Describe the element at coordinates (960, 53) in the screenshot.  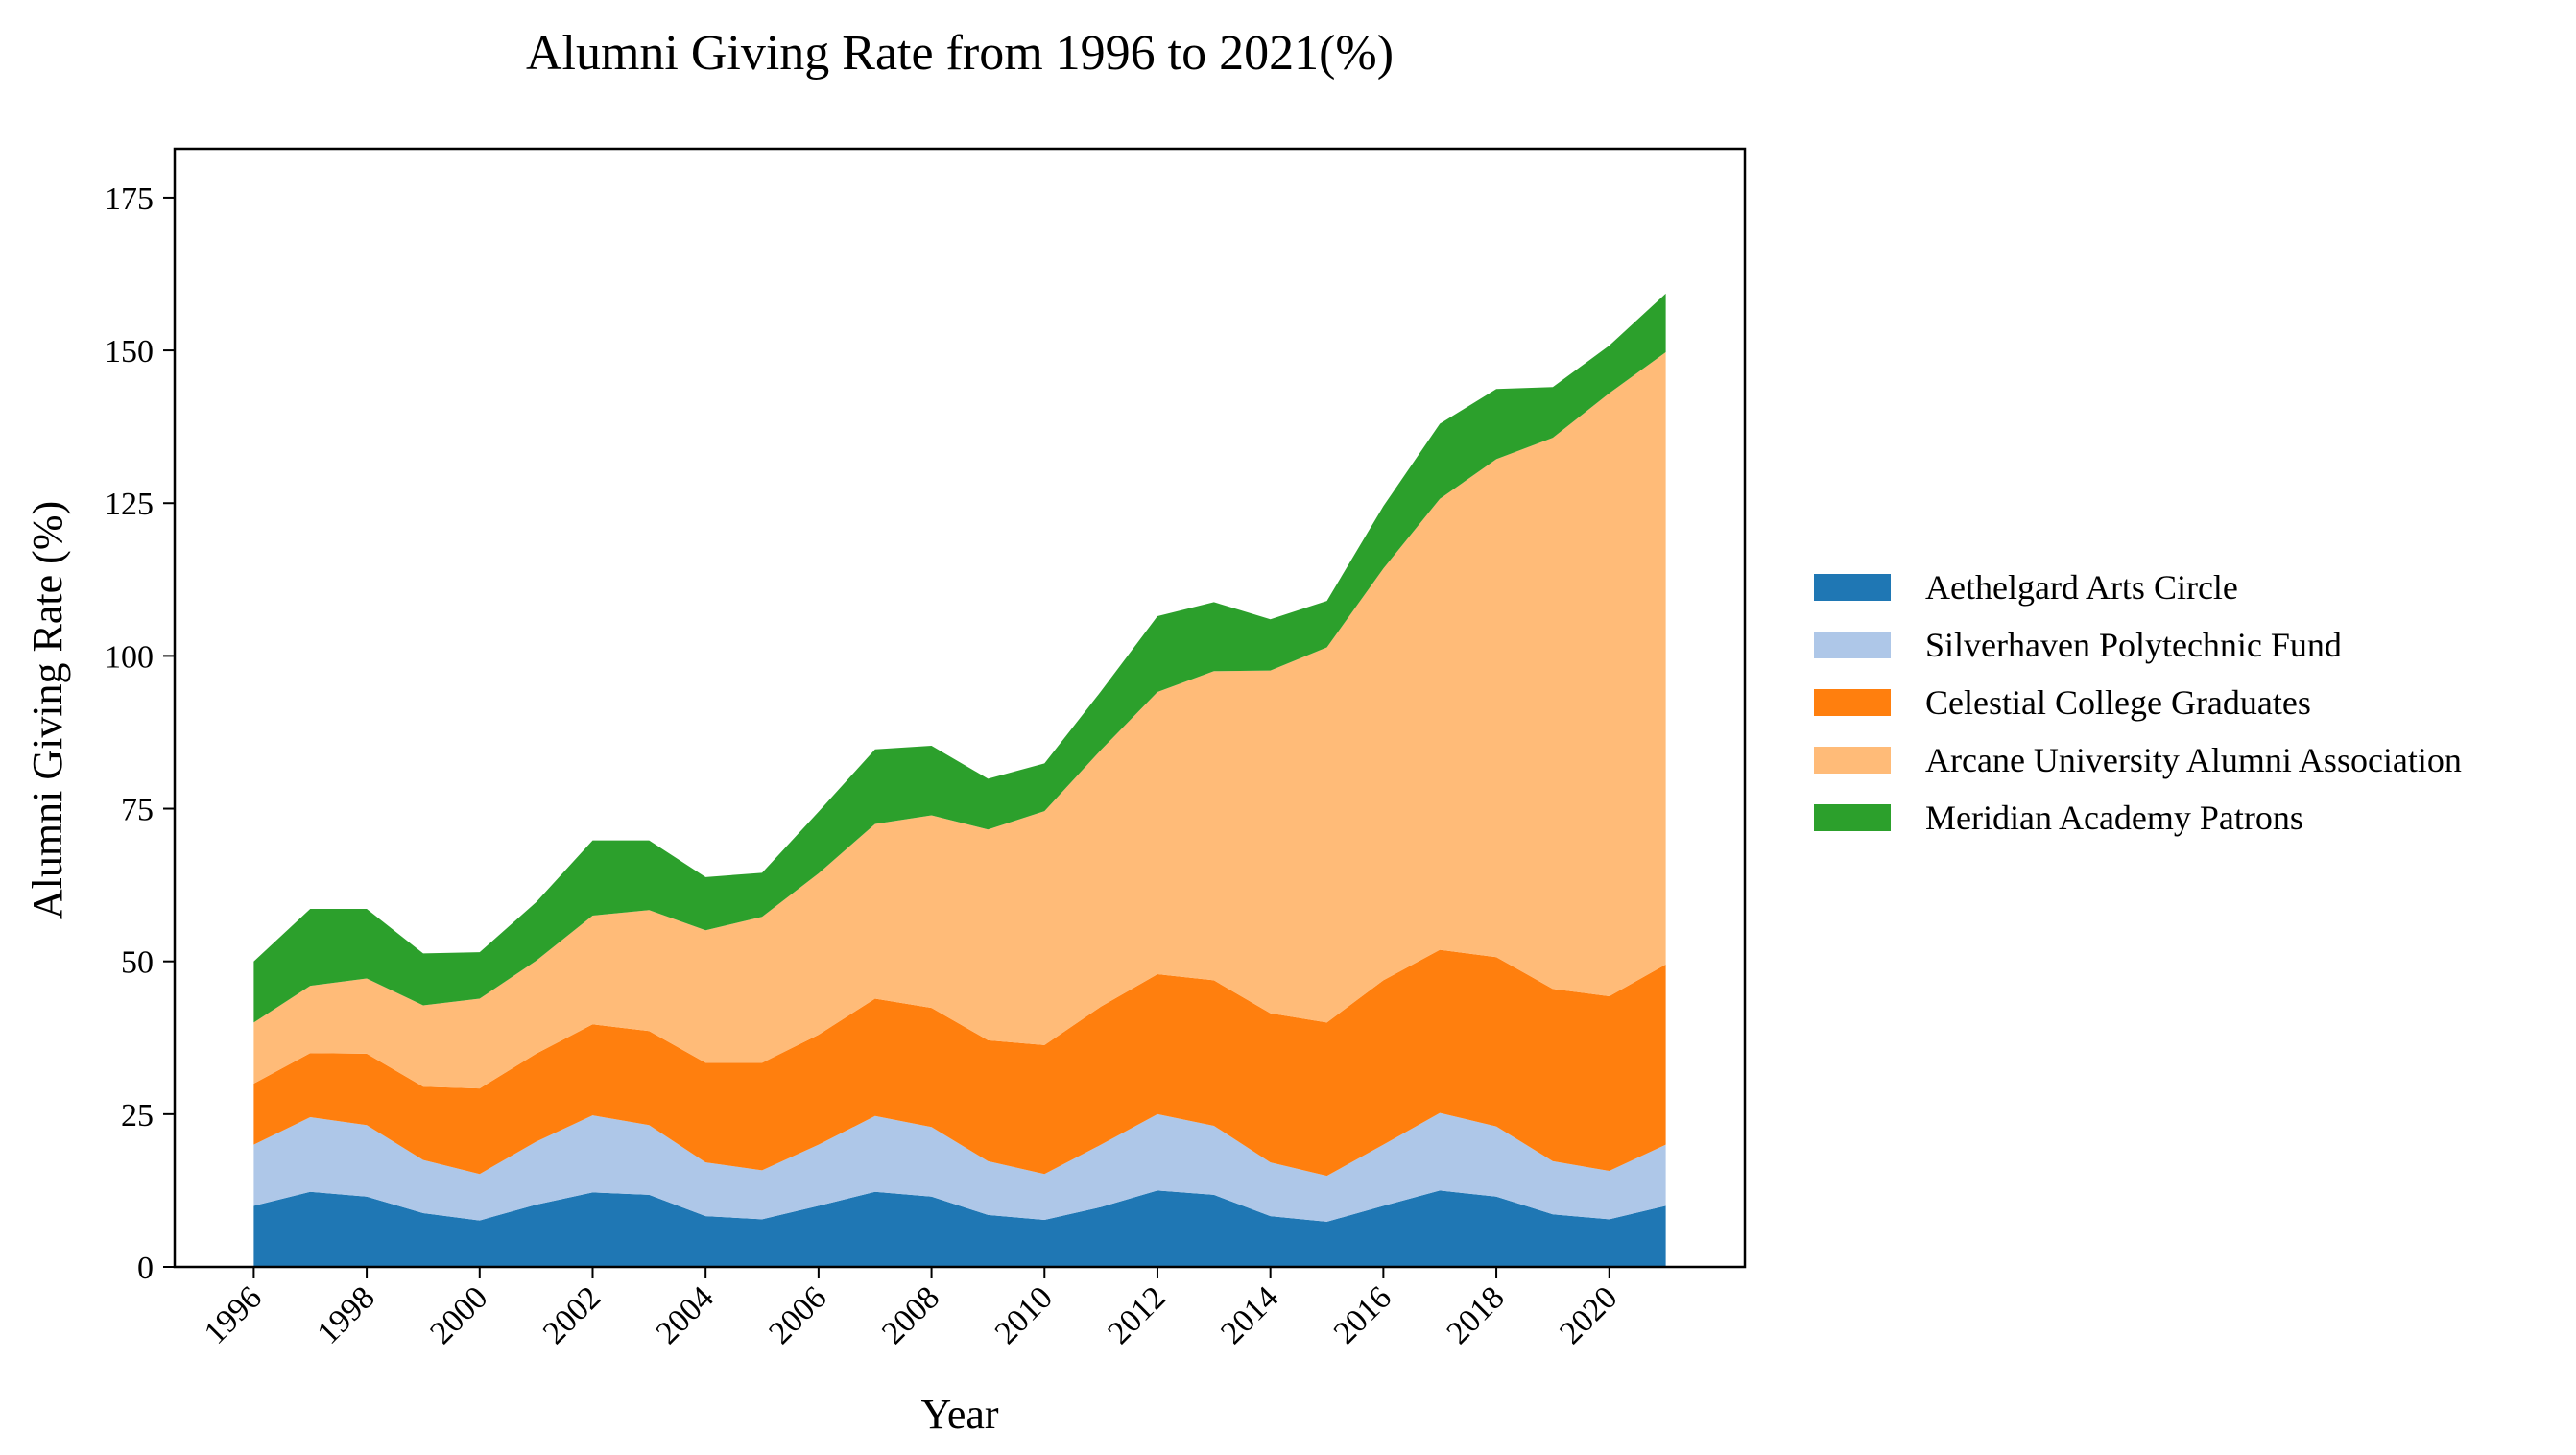
I see `chart-title: Alumni Giving Rate from 1996 to 2021(%)` at that location.